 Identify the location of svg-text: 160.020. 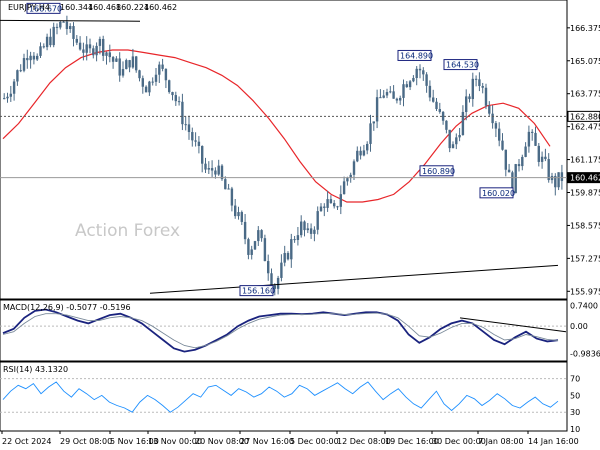
(498, 193).